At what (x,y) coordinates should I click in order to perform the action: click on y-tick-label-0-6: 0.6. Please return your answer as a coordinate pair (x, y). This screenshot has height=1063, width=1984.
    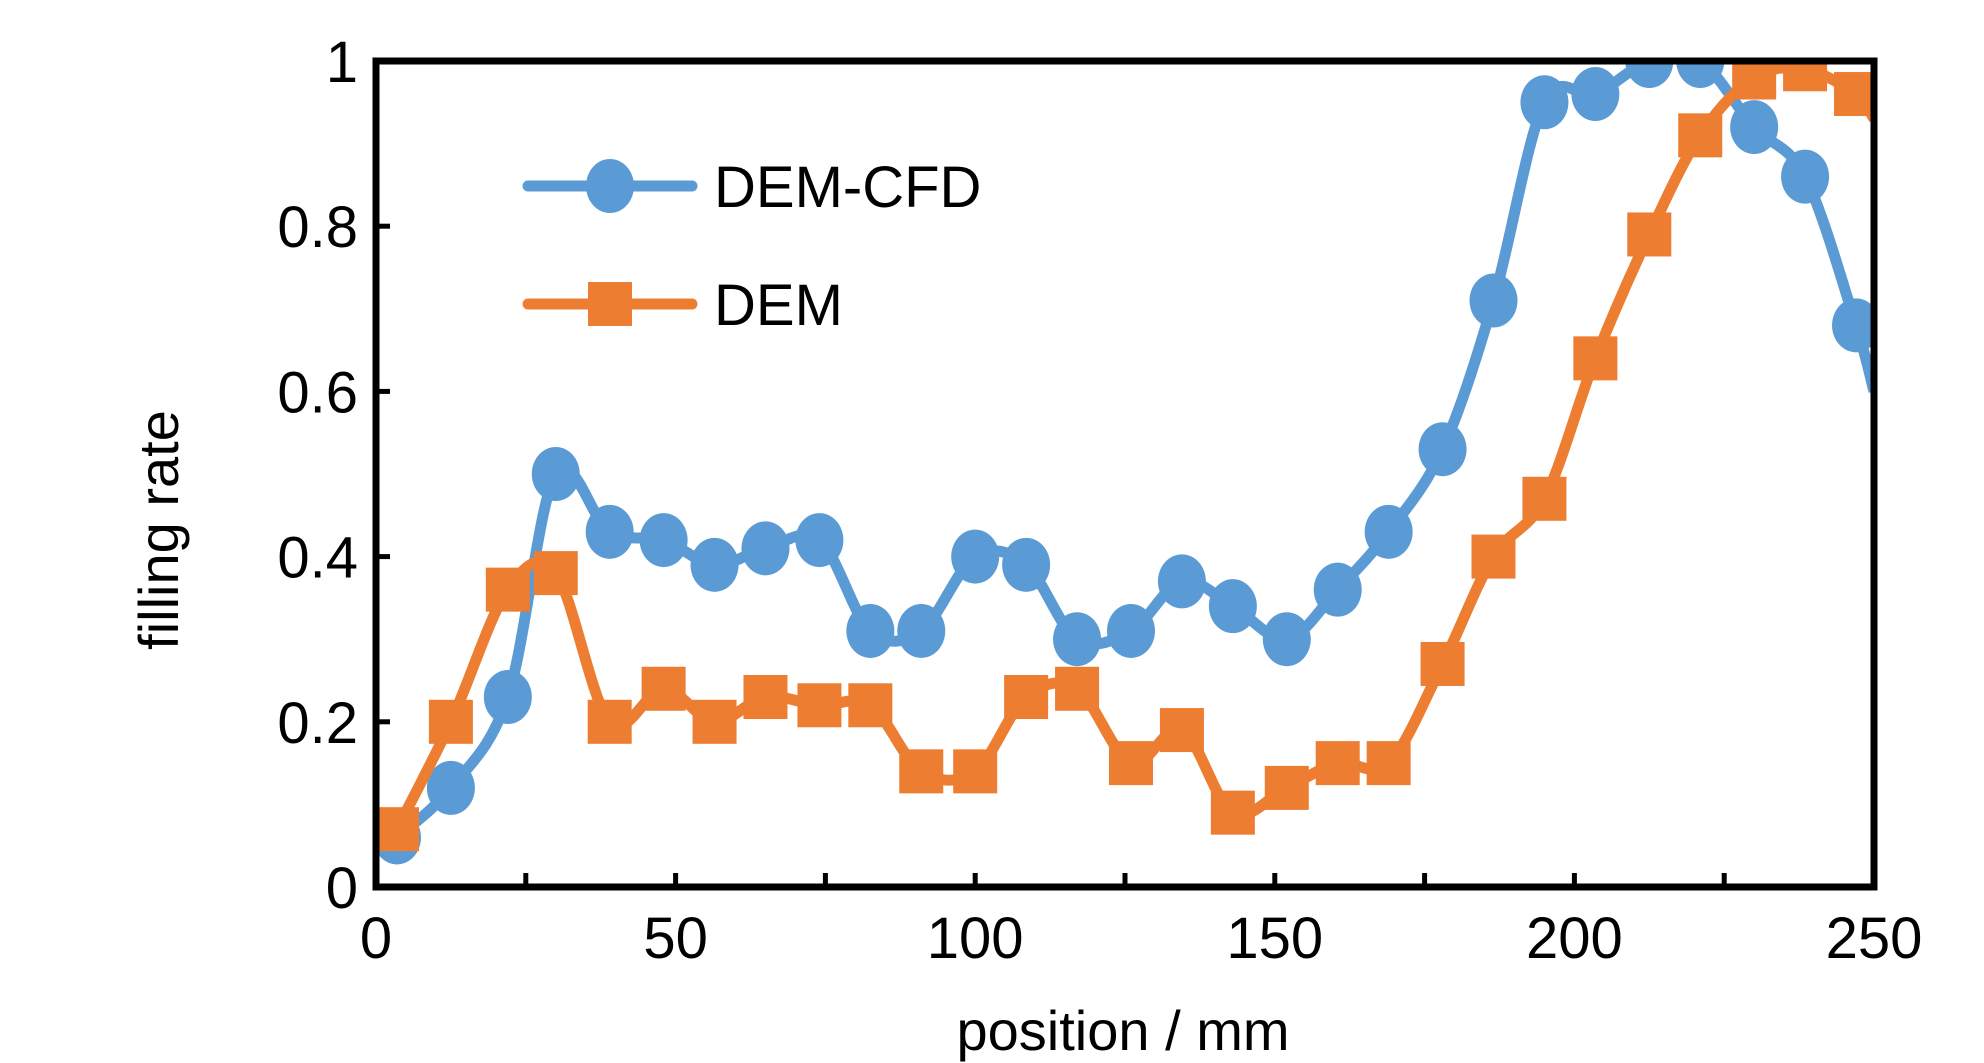
    Looking at the image, I should click on (317, 392).